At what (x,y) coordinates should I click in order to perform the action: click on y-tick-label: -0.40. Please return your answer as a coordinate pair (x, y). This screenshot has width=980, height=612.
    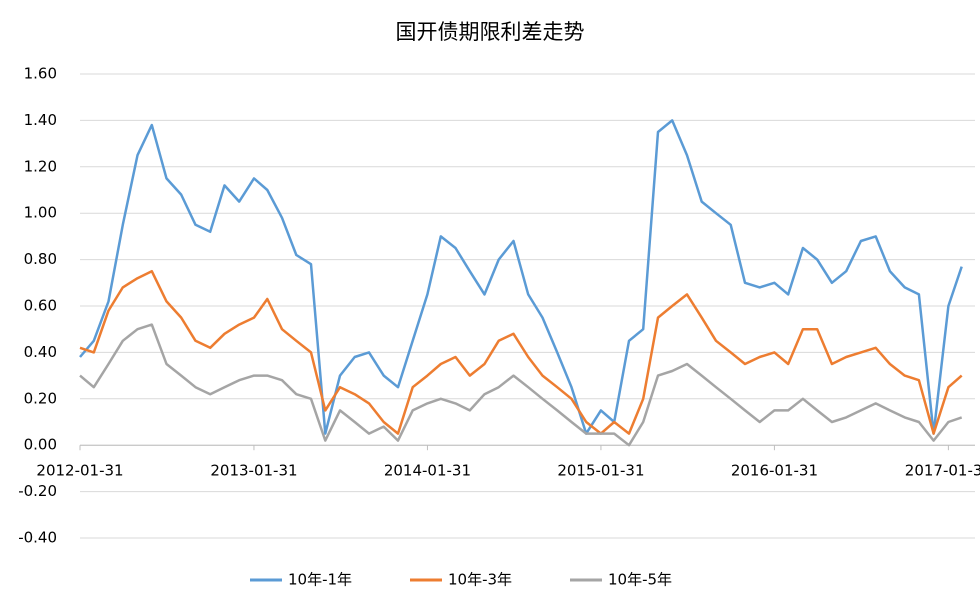
    Looking at the image, I should click on (37, 538).